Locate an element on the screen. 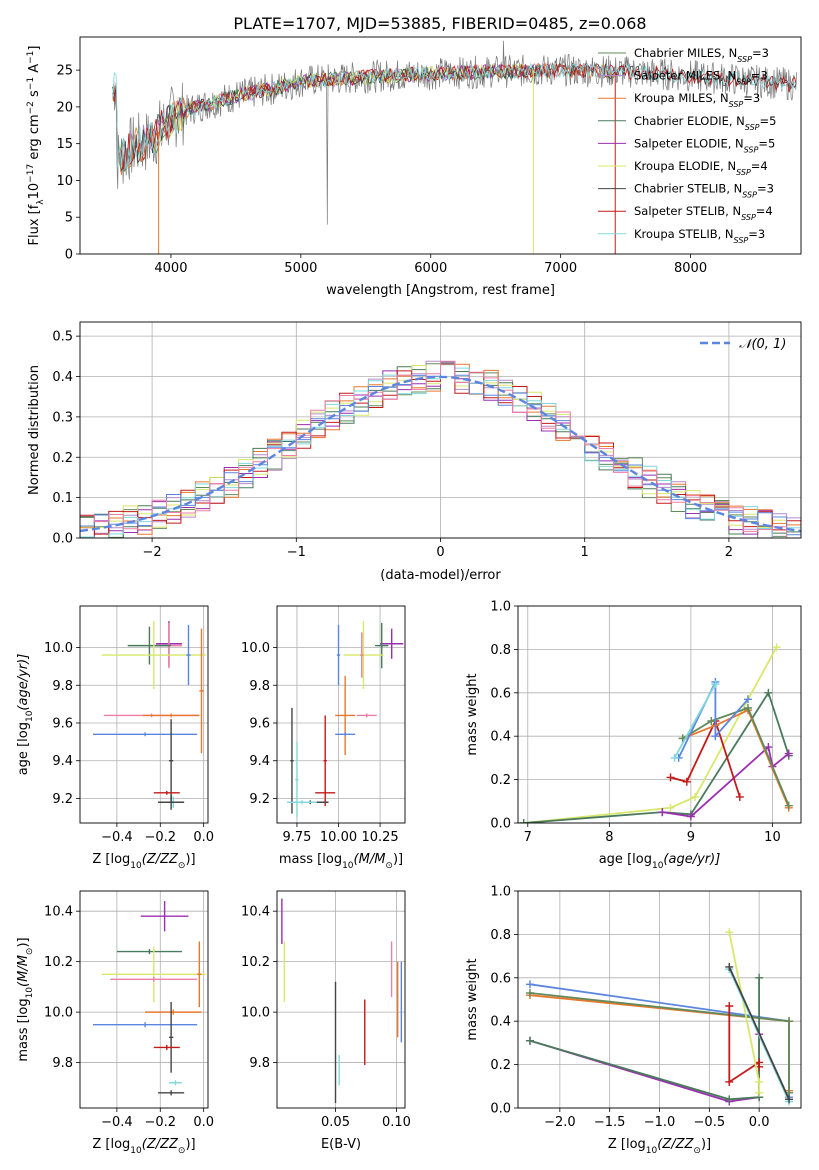 This screenshot has width=819, height=1170. label-part: age [log is located at coordinates (23, 748).